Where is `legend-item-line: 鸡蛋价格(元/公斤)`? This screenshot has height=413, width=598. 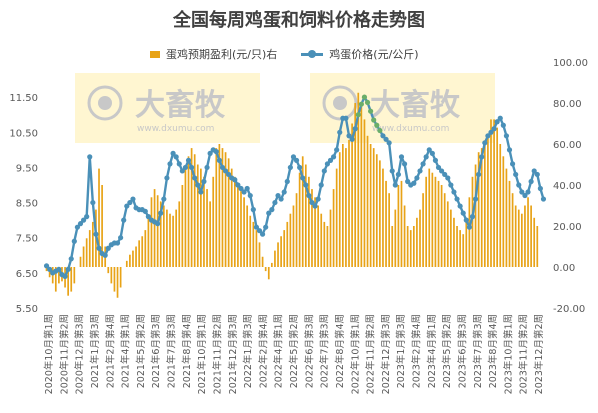 legend-item-line: 鸡蛋价格(元/公斤) is located at coordinates (360, 54).